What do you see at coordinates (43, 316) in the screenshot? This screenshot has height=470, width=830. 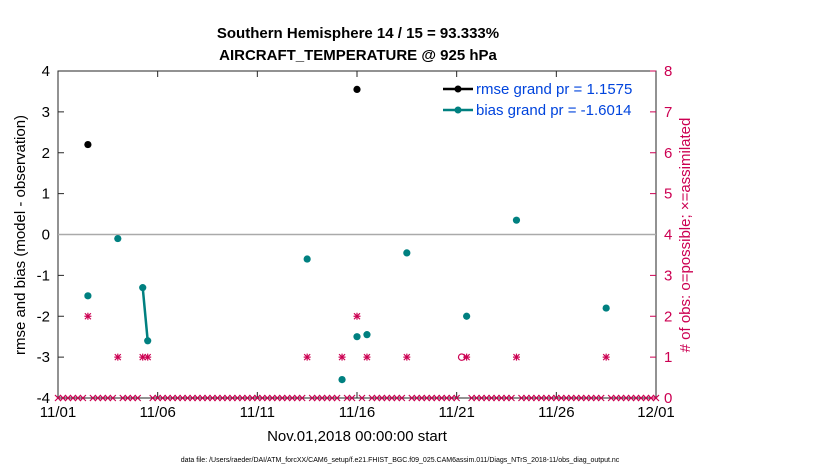 I see `y-tick-label: -2` at bounding box center [43, 316].